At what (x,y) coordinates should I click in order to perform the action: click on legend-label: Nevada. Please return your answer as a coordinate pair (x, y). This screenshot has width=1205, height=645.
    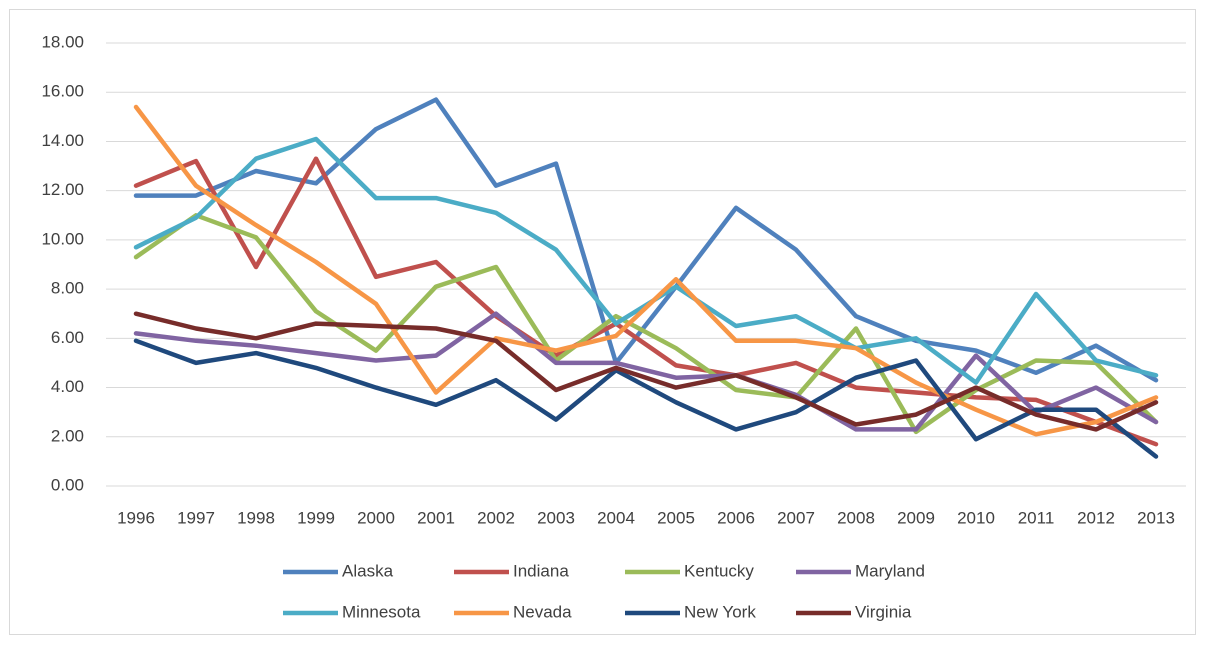
    Looking at the image, I should click on (542, 611).